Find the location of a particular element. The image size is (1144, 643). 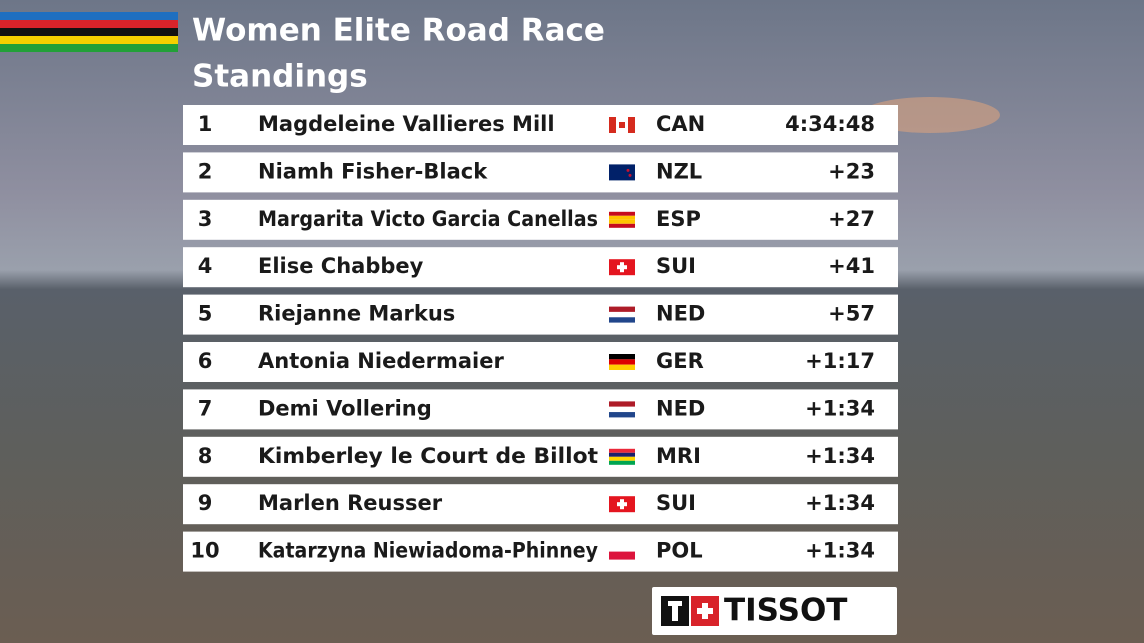

standing-row: 4 Elise Chabbey SUI +41 is located at coordinates (540, 267).